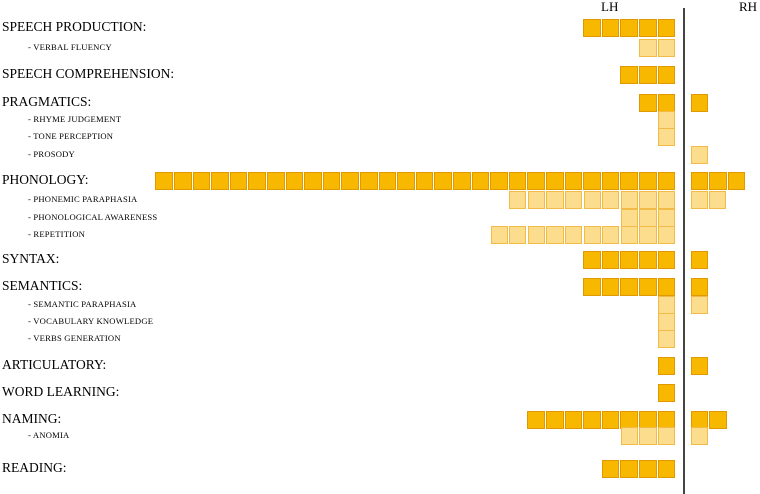 Image resolution: width=760 pixels, height=494 pixels. I want to click on label-phonology: PHONOLOGY:, so click(45, 179).